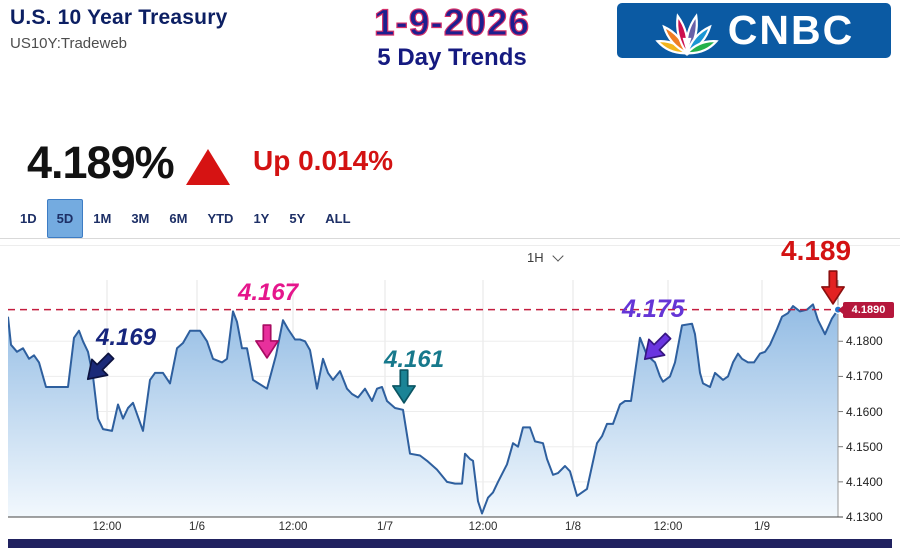 This screenshot has width=900, height=560. Describe the element at coordinates (28, 218) in the screenshot. I see `tab-1d: 1D` at that location.